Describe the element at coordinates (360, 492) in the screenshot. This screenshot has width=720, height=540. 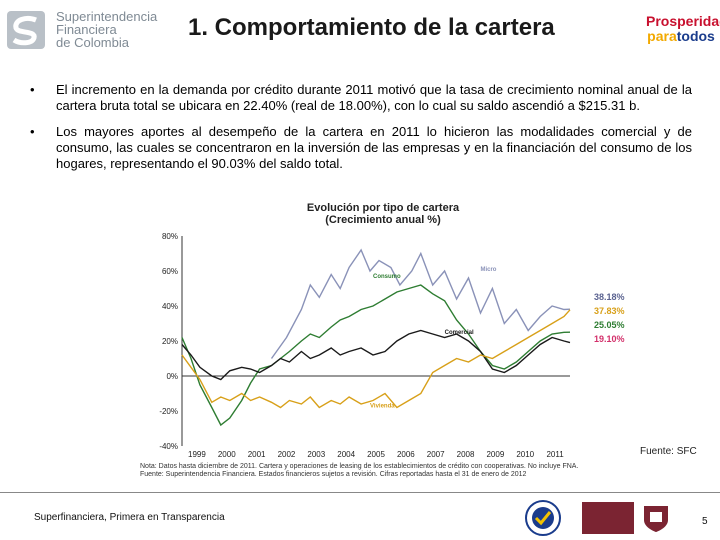
I see `footer-divider` at that location.